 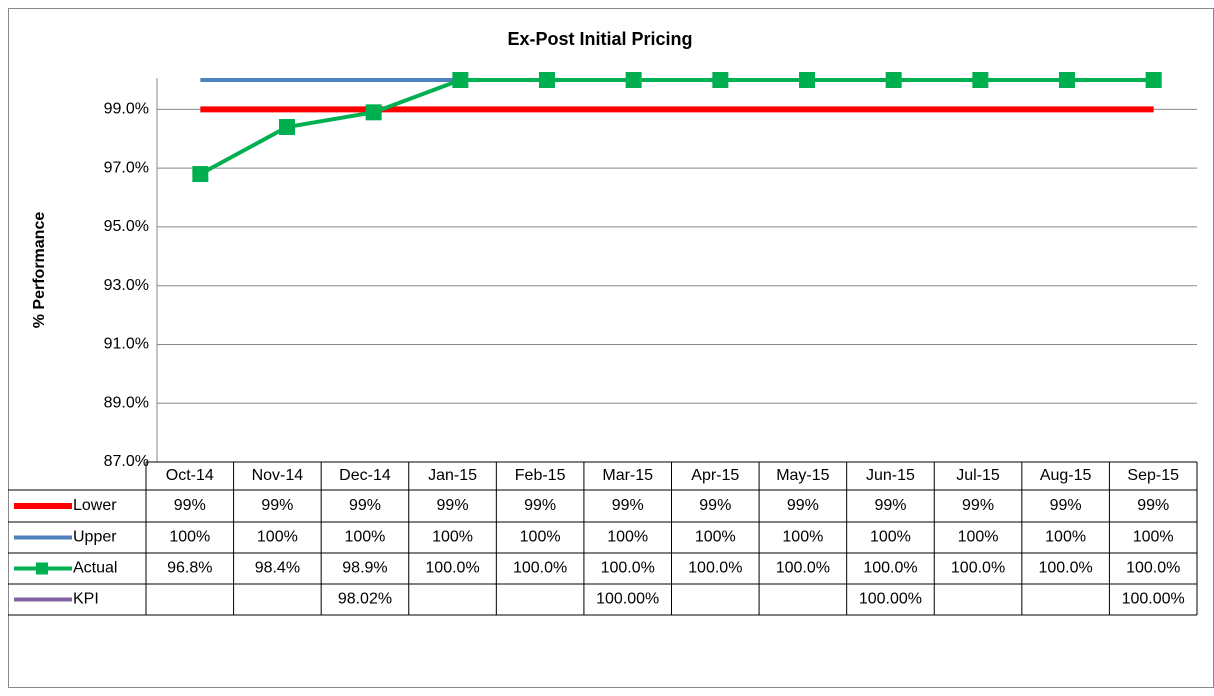 What do you see at coordinates (126, 109) in the screenshot?
I see `y-tick-label: 99.0%` at bounding box center [126, 109].